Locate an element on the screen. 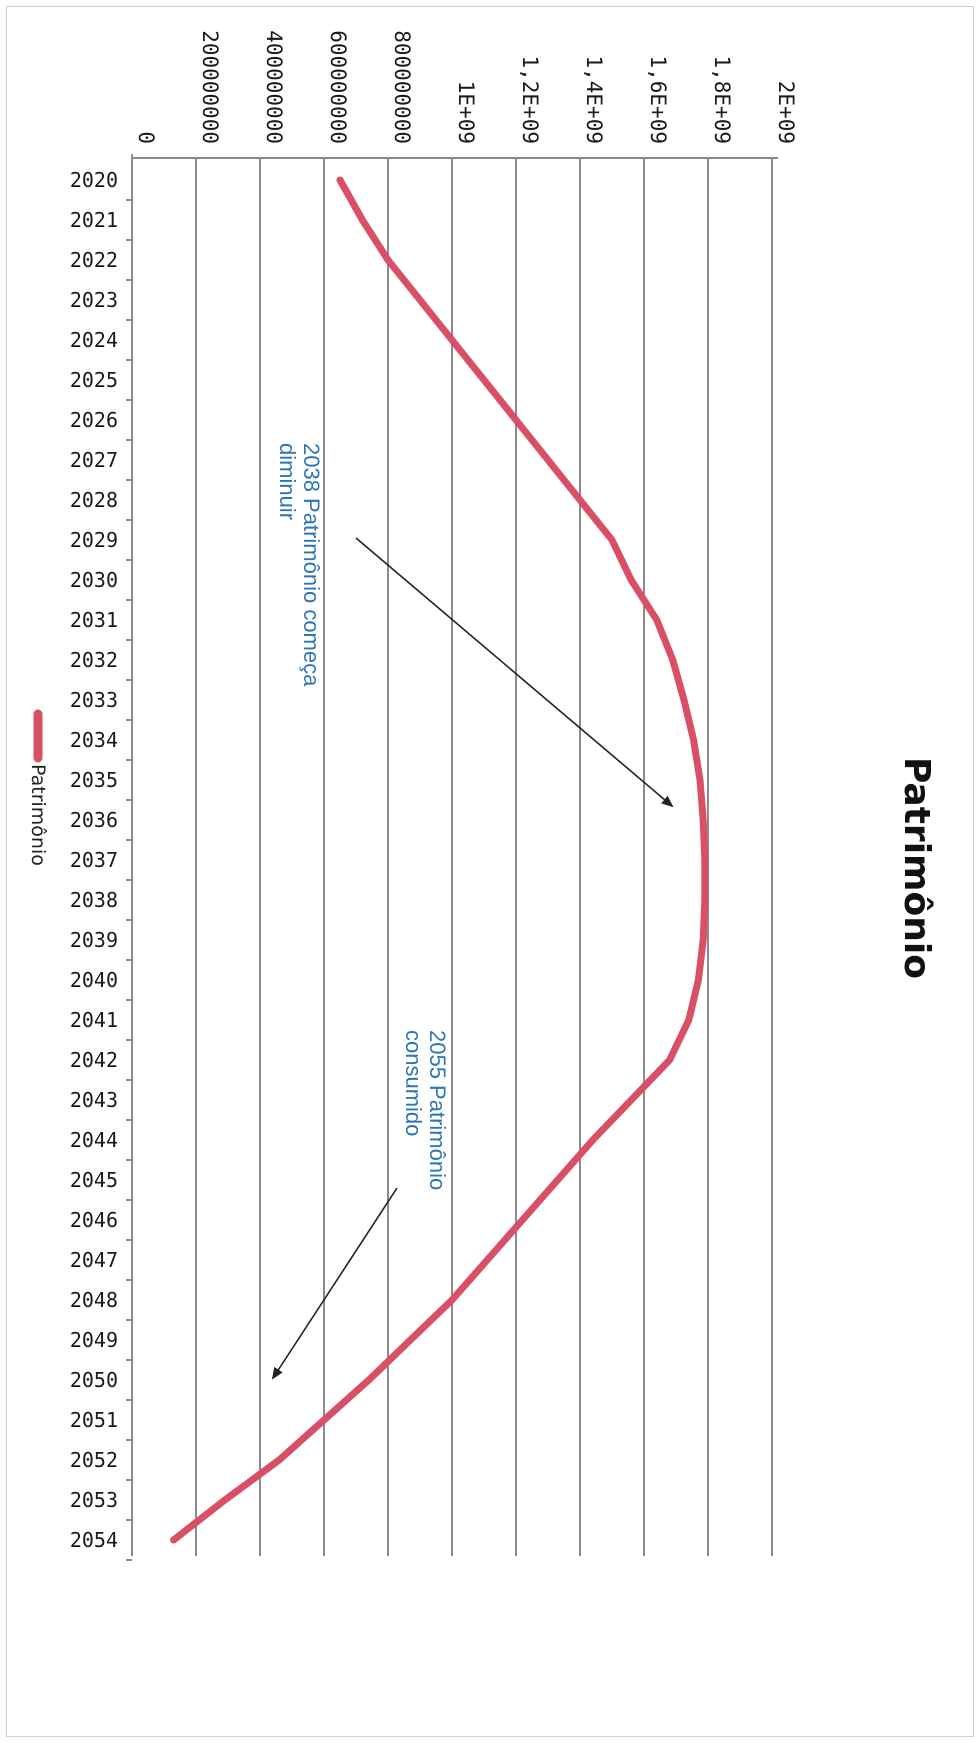  year-tick-label: 2029 is located at coordinates (94, 540).